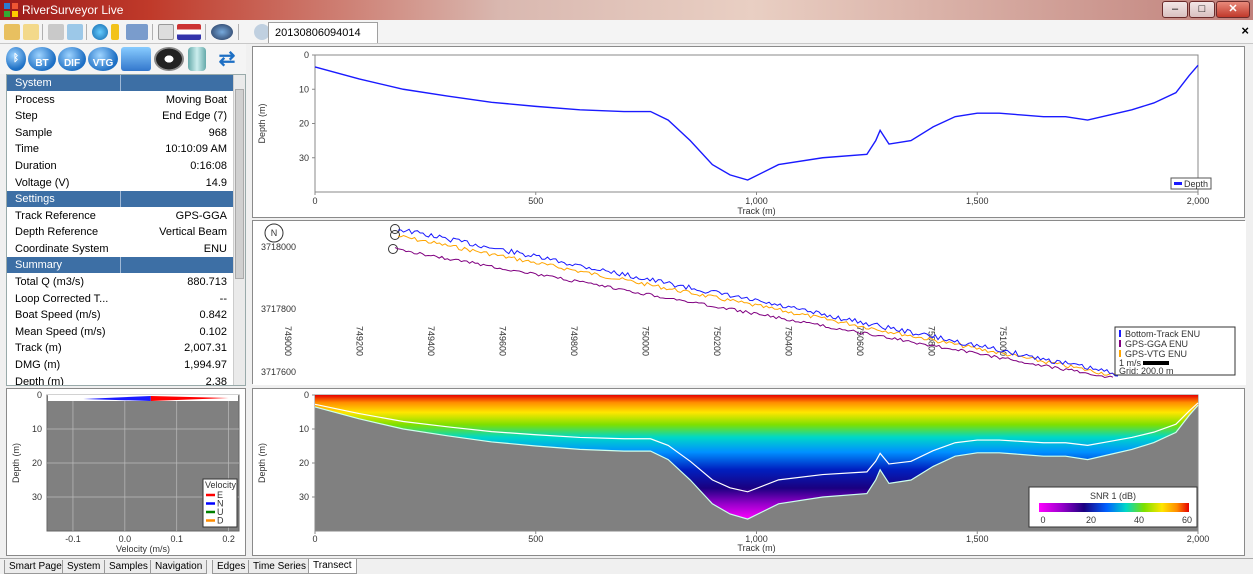 The width and height of the screenshot is (1253, 574). I want to click on property-value: 2,007.31, so click(205, 348).